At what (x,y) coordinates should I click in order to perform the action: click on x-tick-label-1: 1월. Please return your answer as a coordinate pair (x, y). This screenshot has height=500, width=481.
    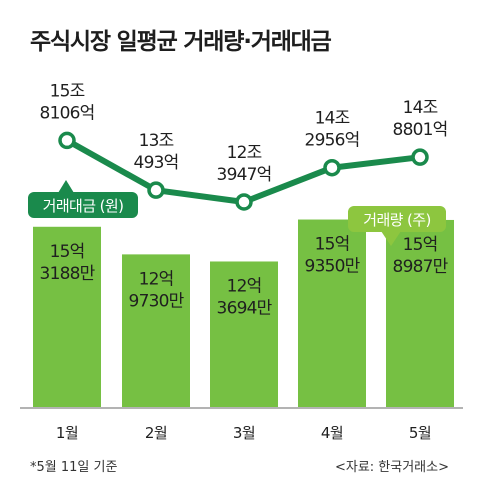
    Looking at the image, I should click on (67, 433).